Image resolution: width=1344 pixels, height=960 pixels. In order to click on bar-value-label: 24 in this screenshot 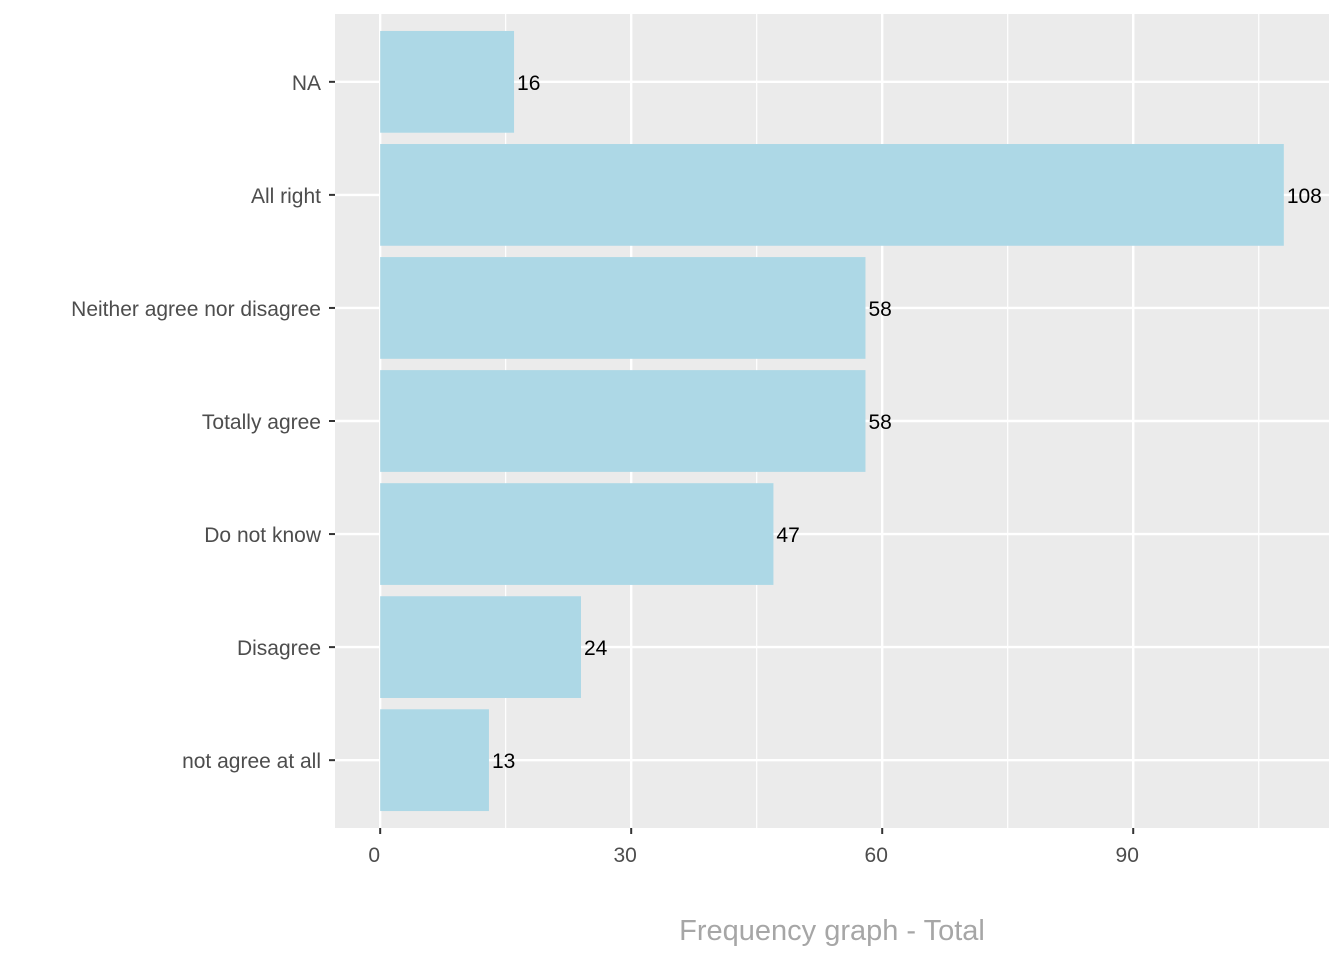, I will do `click(596, 648)`.